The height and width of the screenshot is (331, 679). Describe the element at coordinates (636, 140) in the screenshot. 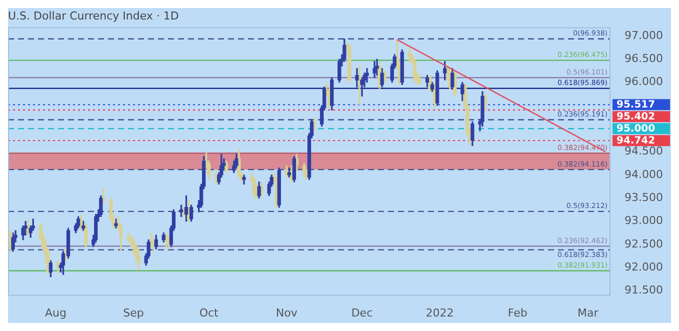

I see `text: 94.742` at that location.